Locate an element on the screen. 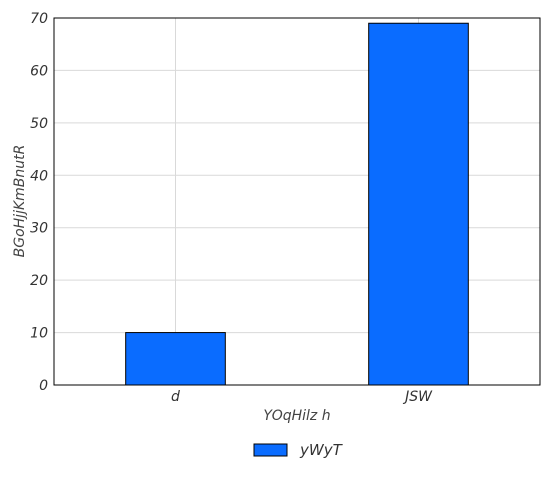 The image size is (552, 483). x-tick-label: JSW is located at coordinates (417, 397).